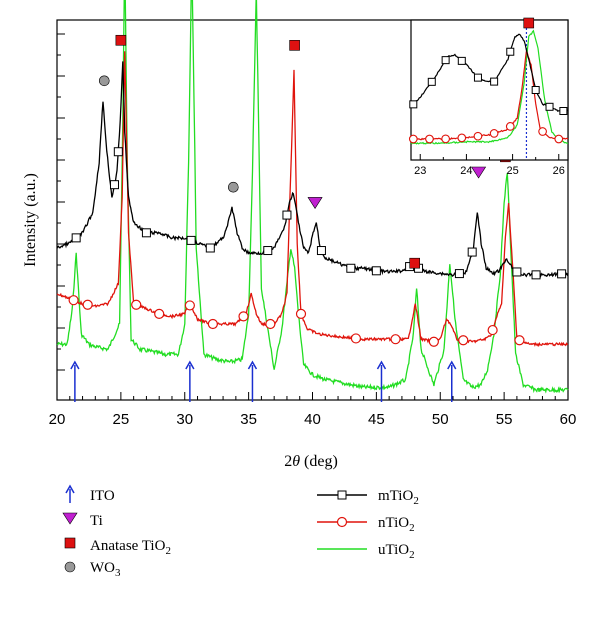 This screenshot has width=600, height=623. I want to click on legend-label-base: uTiO, so click(393, 550).